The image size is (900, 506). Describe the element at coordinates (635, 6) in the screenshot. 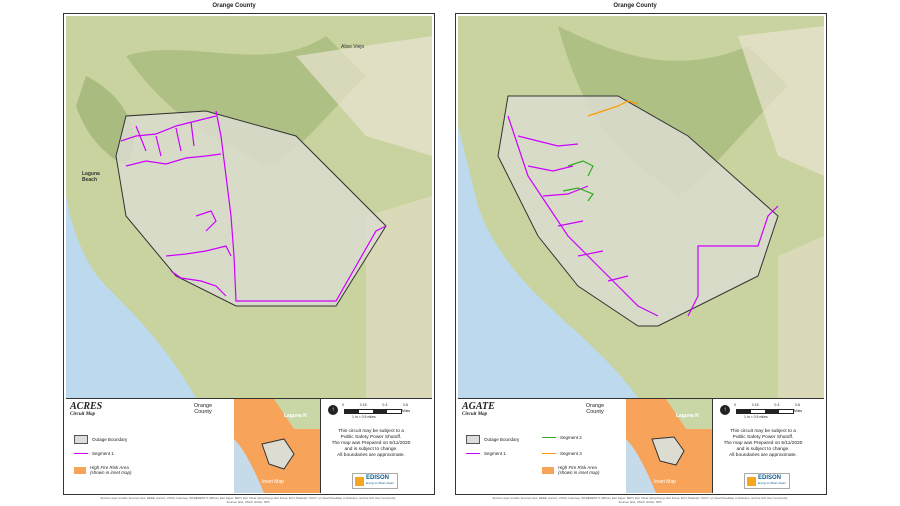

I see `sheet-title-agate: Orange County` at that location.